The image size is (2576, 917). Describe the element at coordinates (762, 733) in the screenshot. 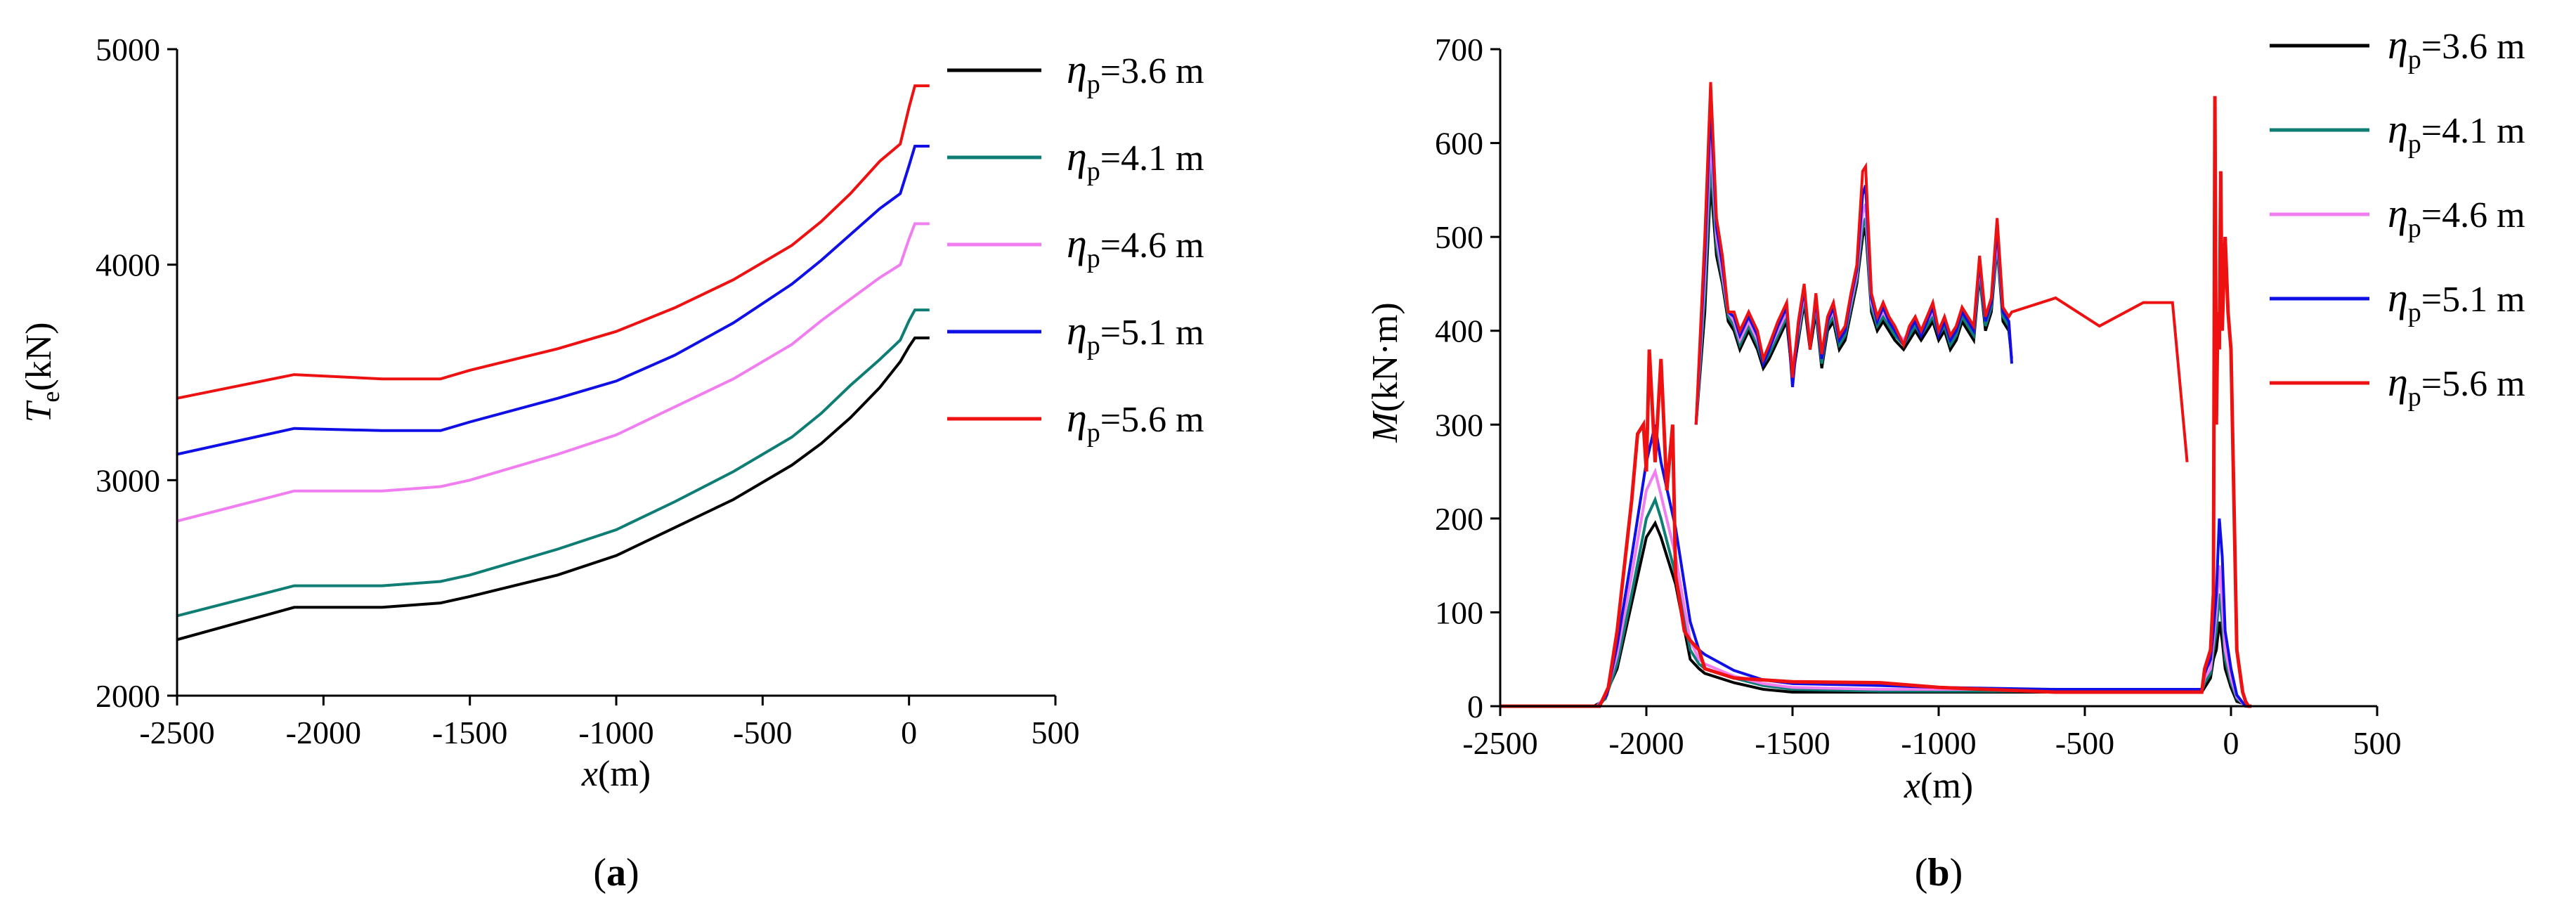

I see `panel-a-x-tick-label: -500` at that location.